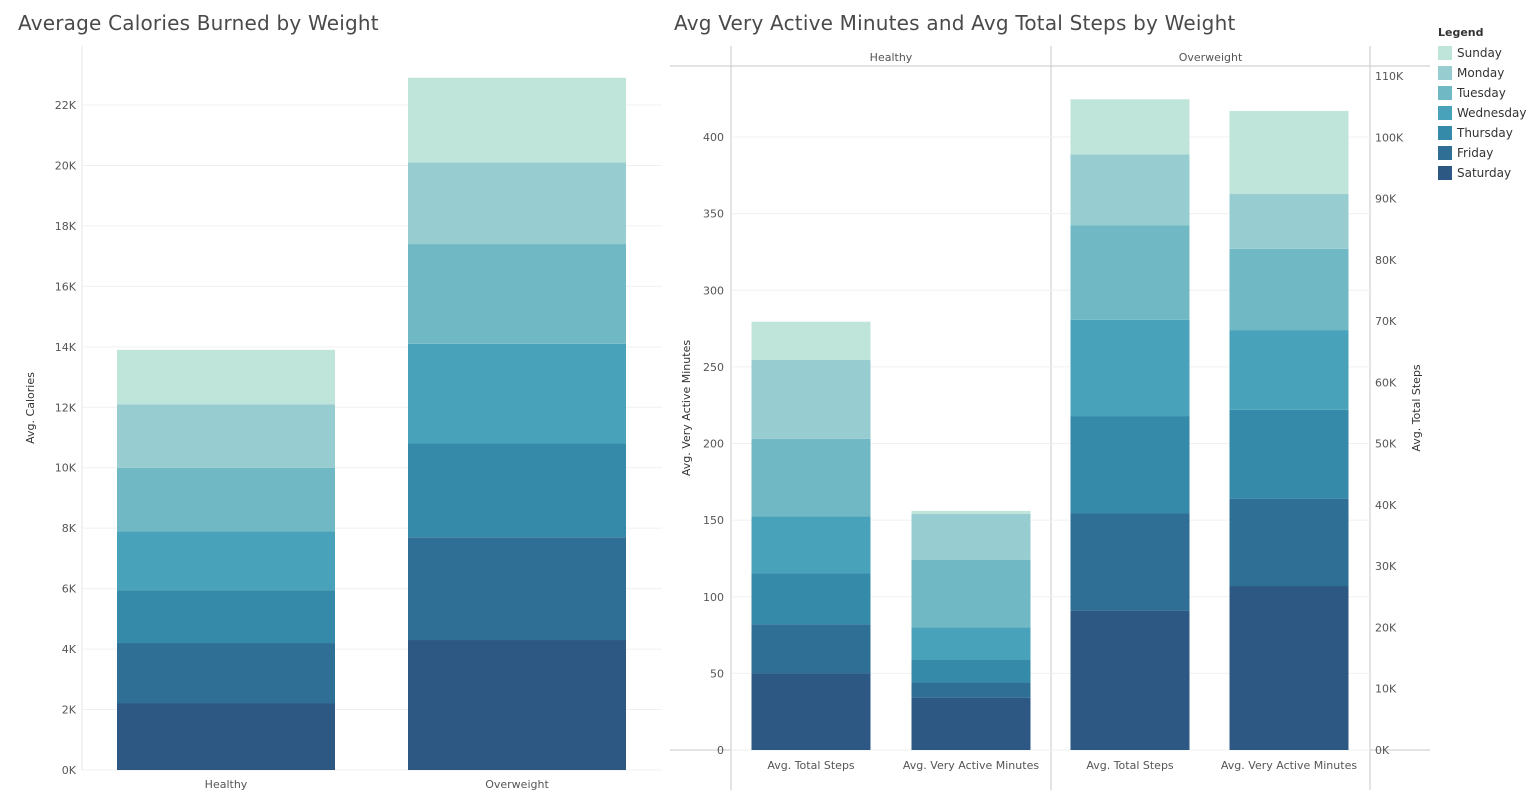 The height and width of the screenshot is (802, 1540). I want to click on calories-bar-healthy-sunday, so click(226, 377).